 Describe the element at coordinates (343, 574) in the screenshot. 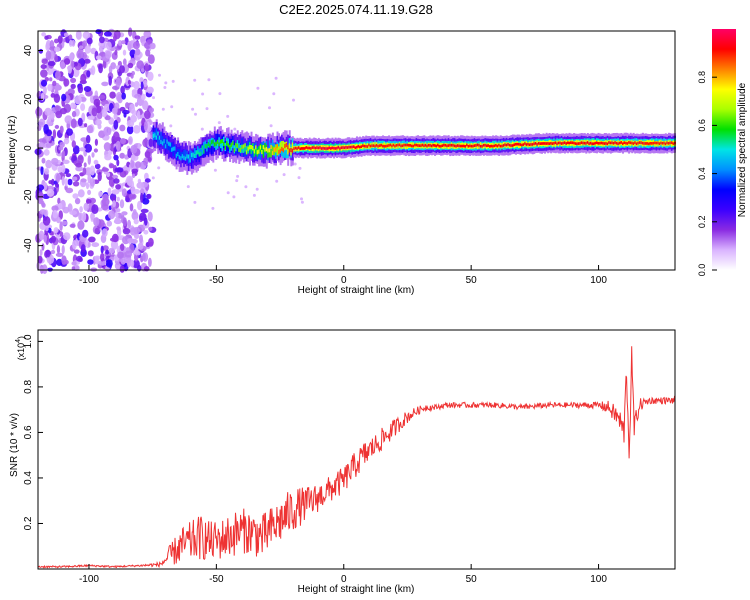

I see `snr-x-ticks: -100 -50 0 50 100` at that location.